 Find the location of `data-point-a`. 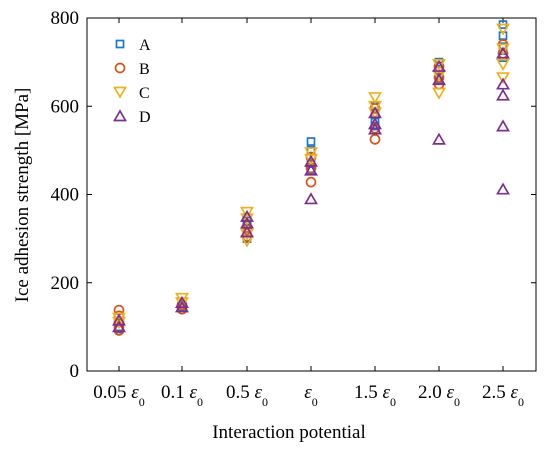

data-point-a is located at coordinates (311, 141).